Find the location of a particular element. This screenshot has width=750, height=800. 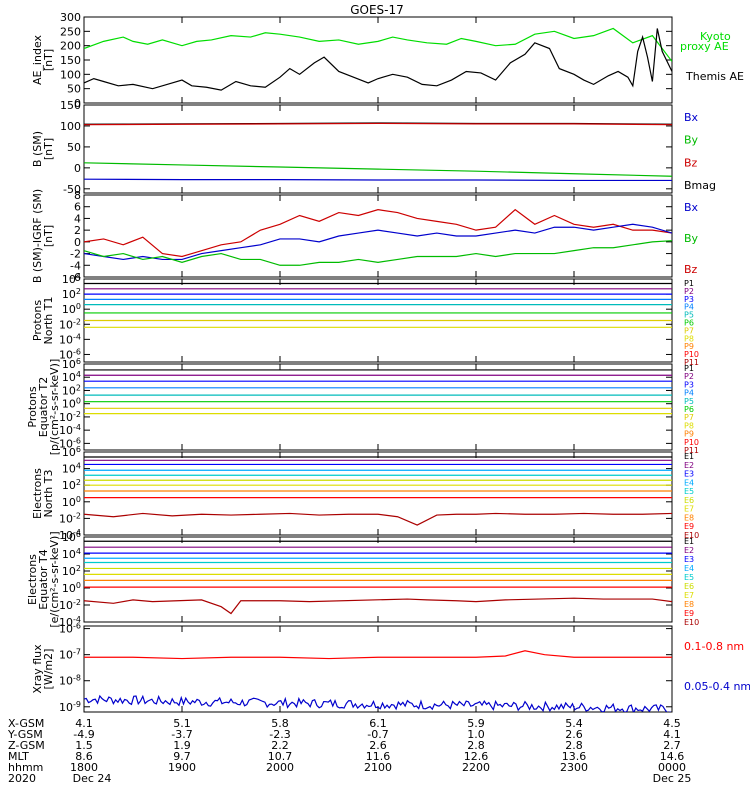

x-axis-value: 1900 is located at coordinates (182, 767).